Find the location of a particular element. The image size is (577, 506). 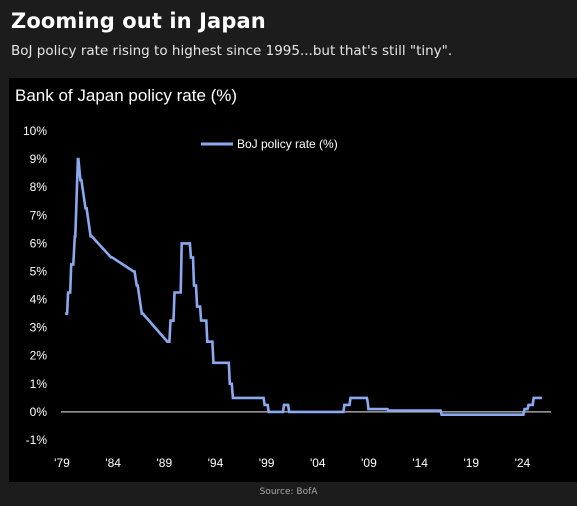

x-tick-label: '14 is located at coordinates (420, 463).